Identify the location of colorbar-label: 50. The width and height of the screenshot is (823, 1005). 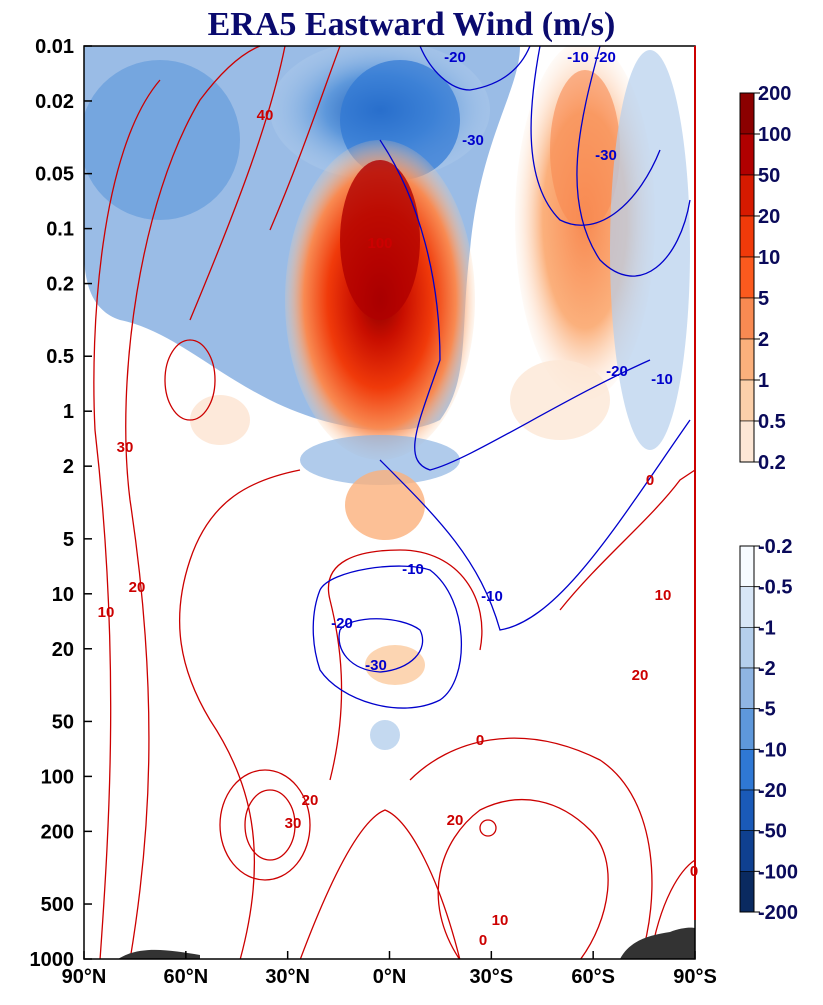
(769, 176).